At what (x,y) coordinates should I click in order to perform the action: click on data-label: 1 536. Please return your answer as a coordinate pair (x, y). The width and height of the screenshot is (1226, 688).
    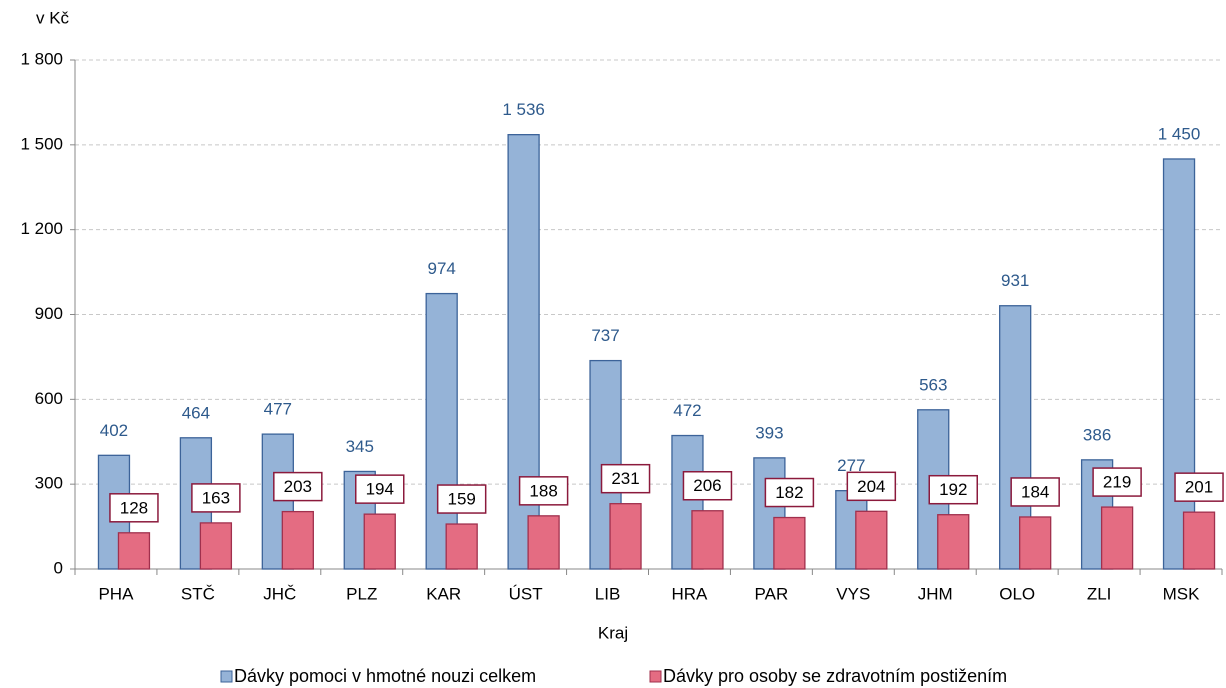
    Looking at the image, I should click on (523, 109).